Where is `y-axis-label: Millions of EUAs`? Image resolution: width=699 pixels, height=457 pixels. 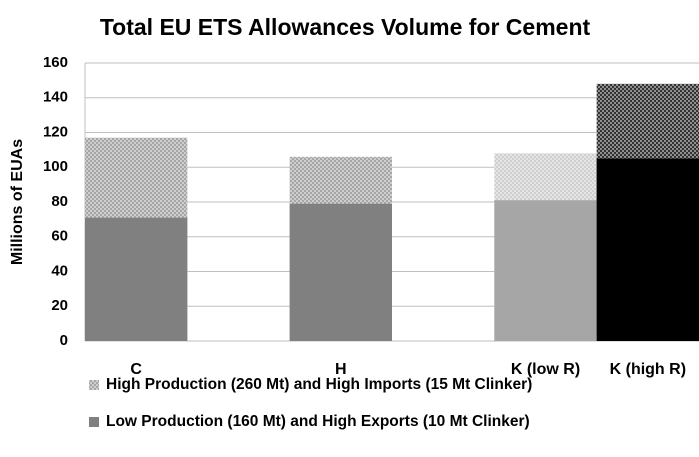
y-axis-label: Millions of EUAs is located at coordinates (17, 202).